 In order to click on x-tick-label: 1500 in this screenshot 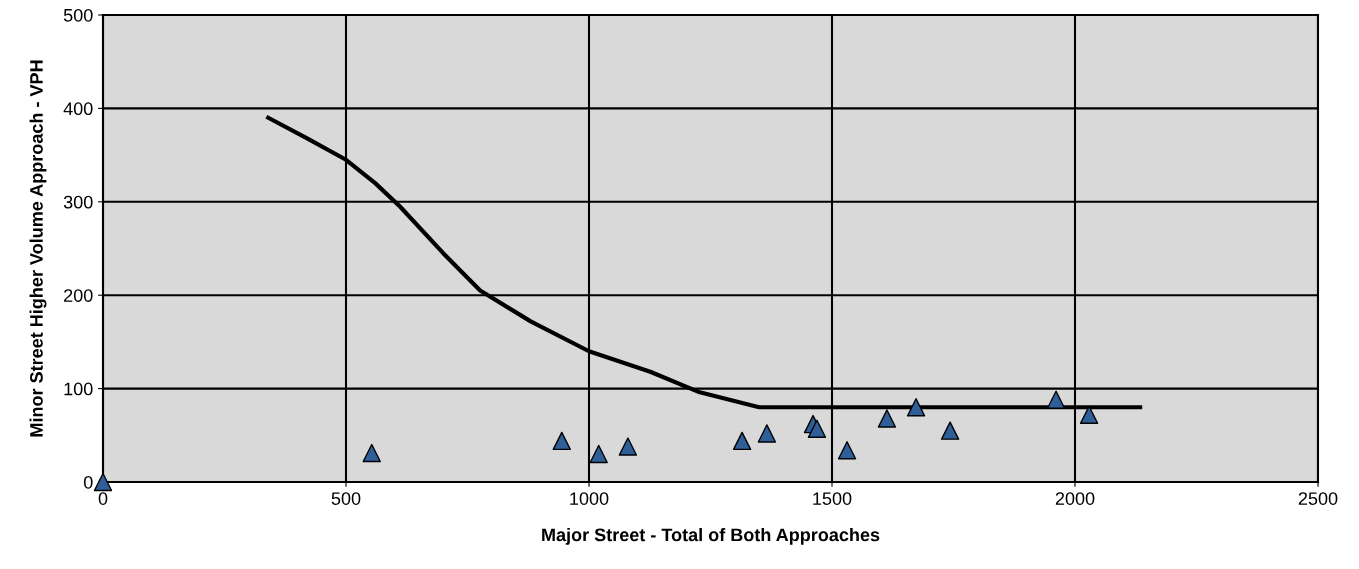, I will do `click(832, 498)`.